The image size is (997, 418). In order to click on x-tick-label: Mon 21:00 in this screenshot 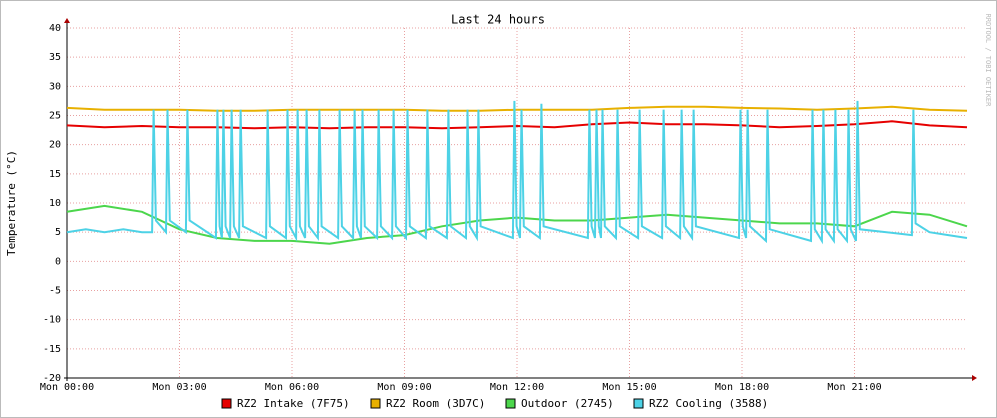, I will do `click(854, 387)`.